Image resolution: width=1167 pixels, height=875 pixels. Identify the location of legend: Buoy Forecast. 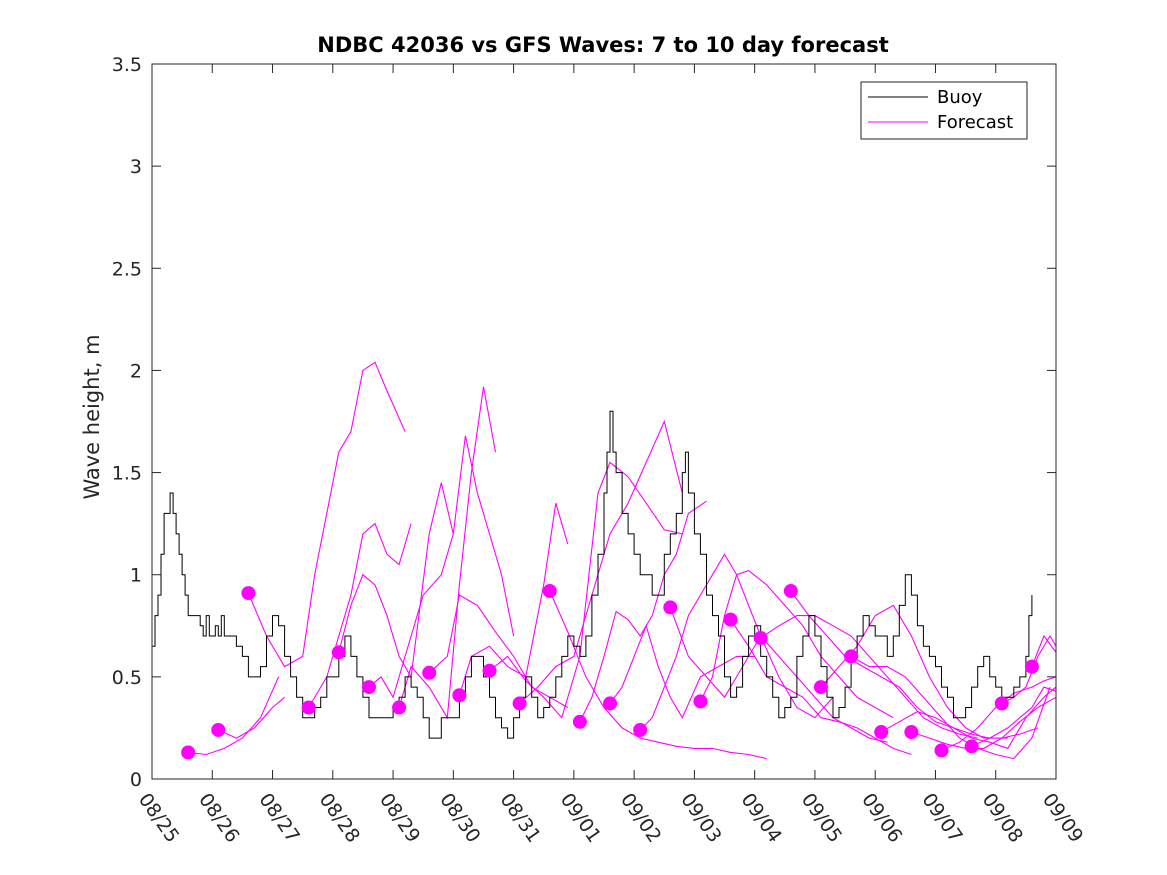
(944, 110).